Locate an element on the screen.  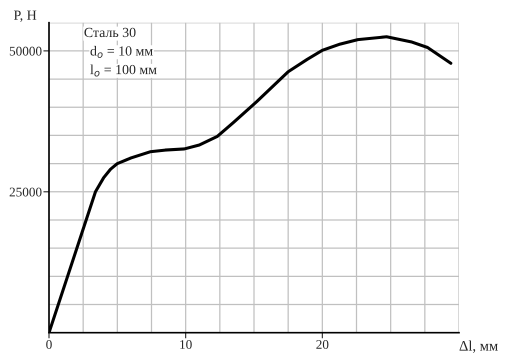
x-tick-label: 0 is located at coordinates (49, 344).